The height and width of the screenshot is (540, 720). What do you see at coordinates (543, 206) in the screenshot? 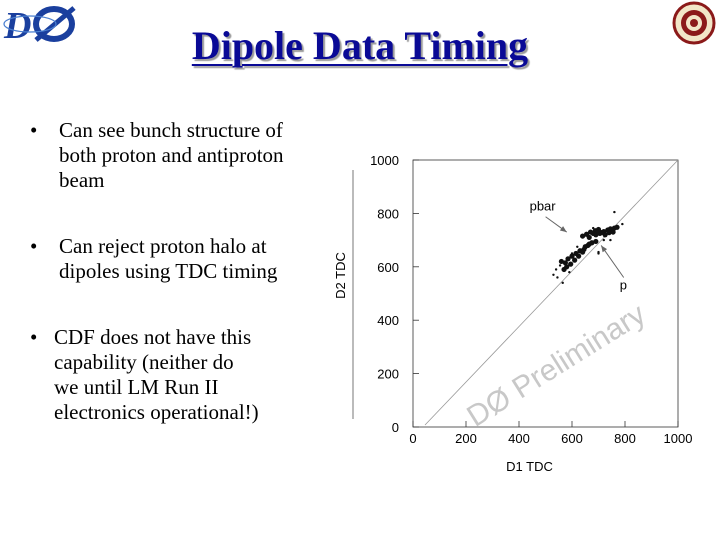
I see `annotation-pbar: pbar` at bounding box center [543, 206].